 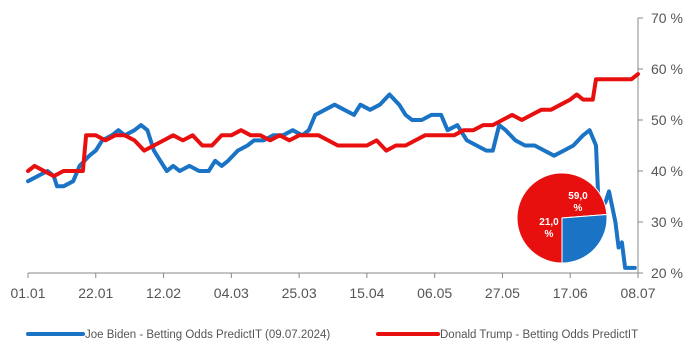 What do you see at coordinates (549, 228) in the screenshot?
I see `pie-slice-label: 21,0%` at bounding box center [549, 228].